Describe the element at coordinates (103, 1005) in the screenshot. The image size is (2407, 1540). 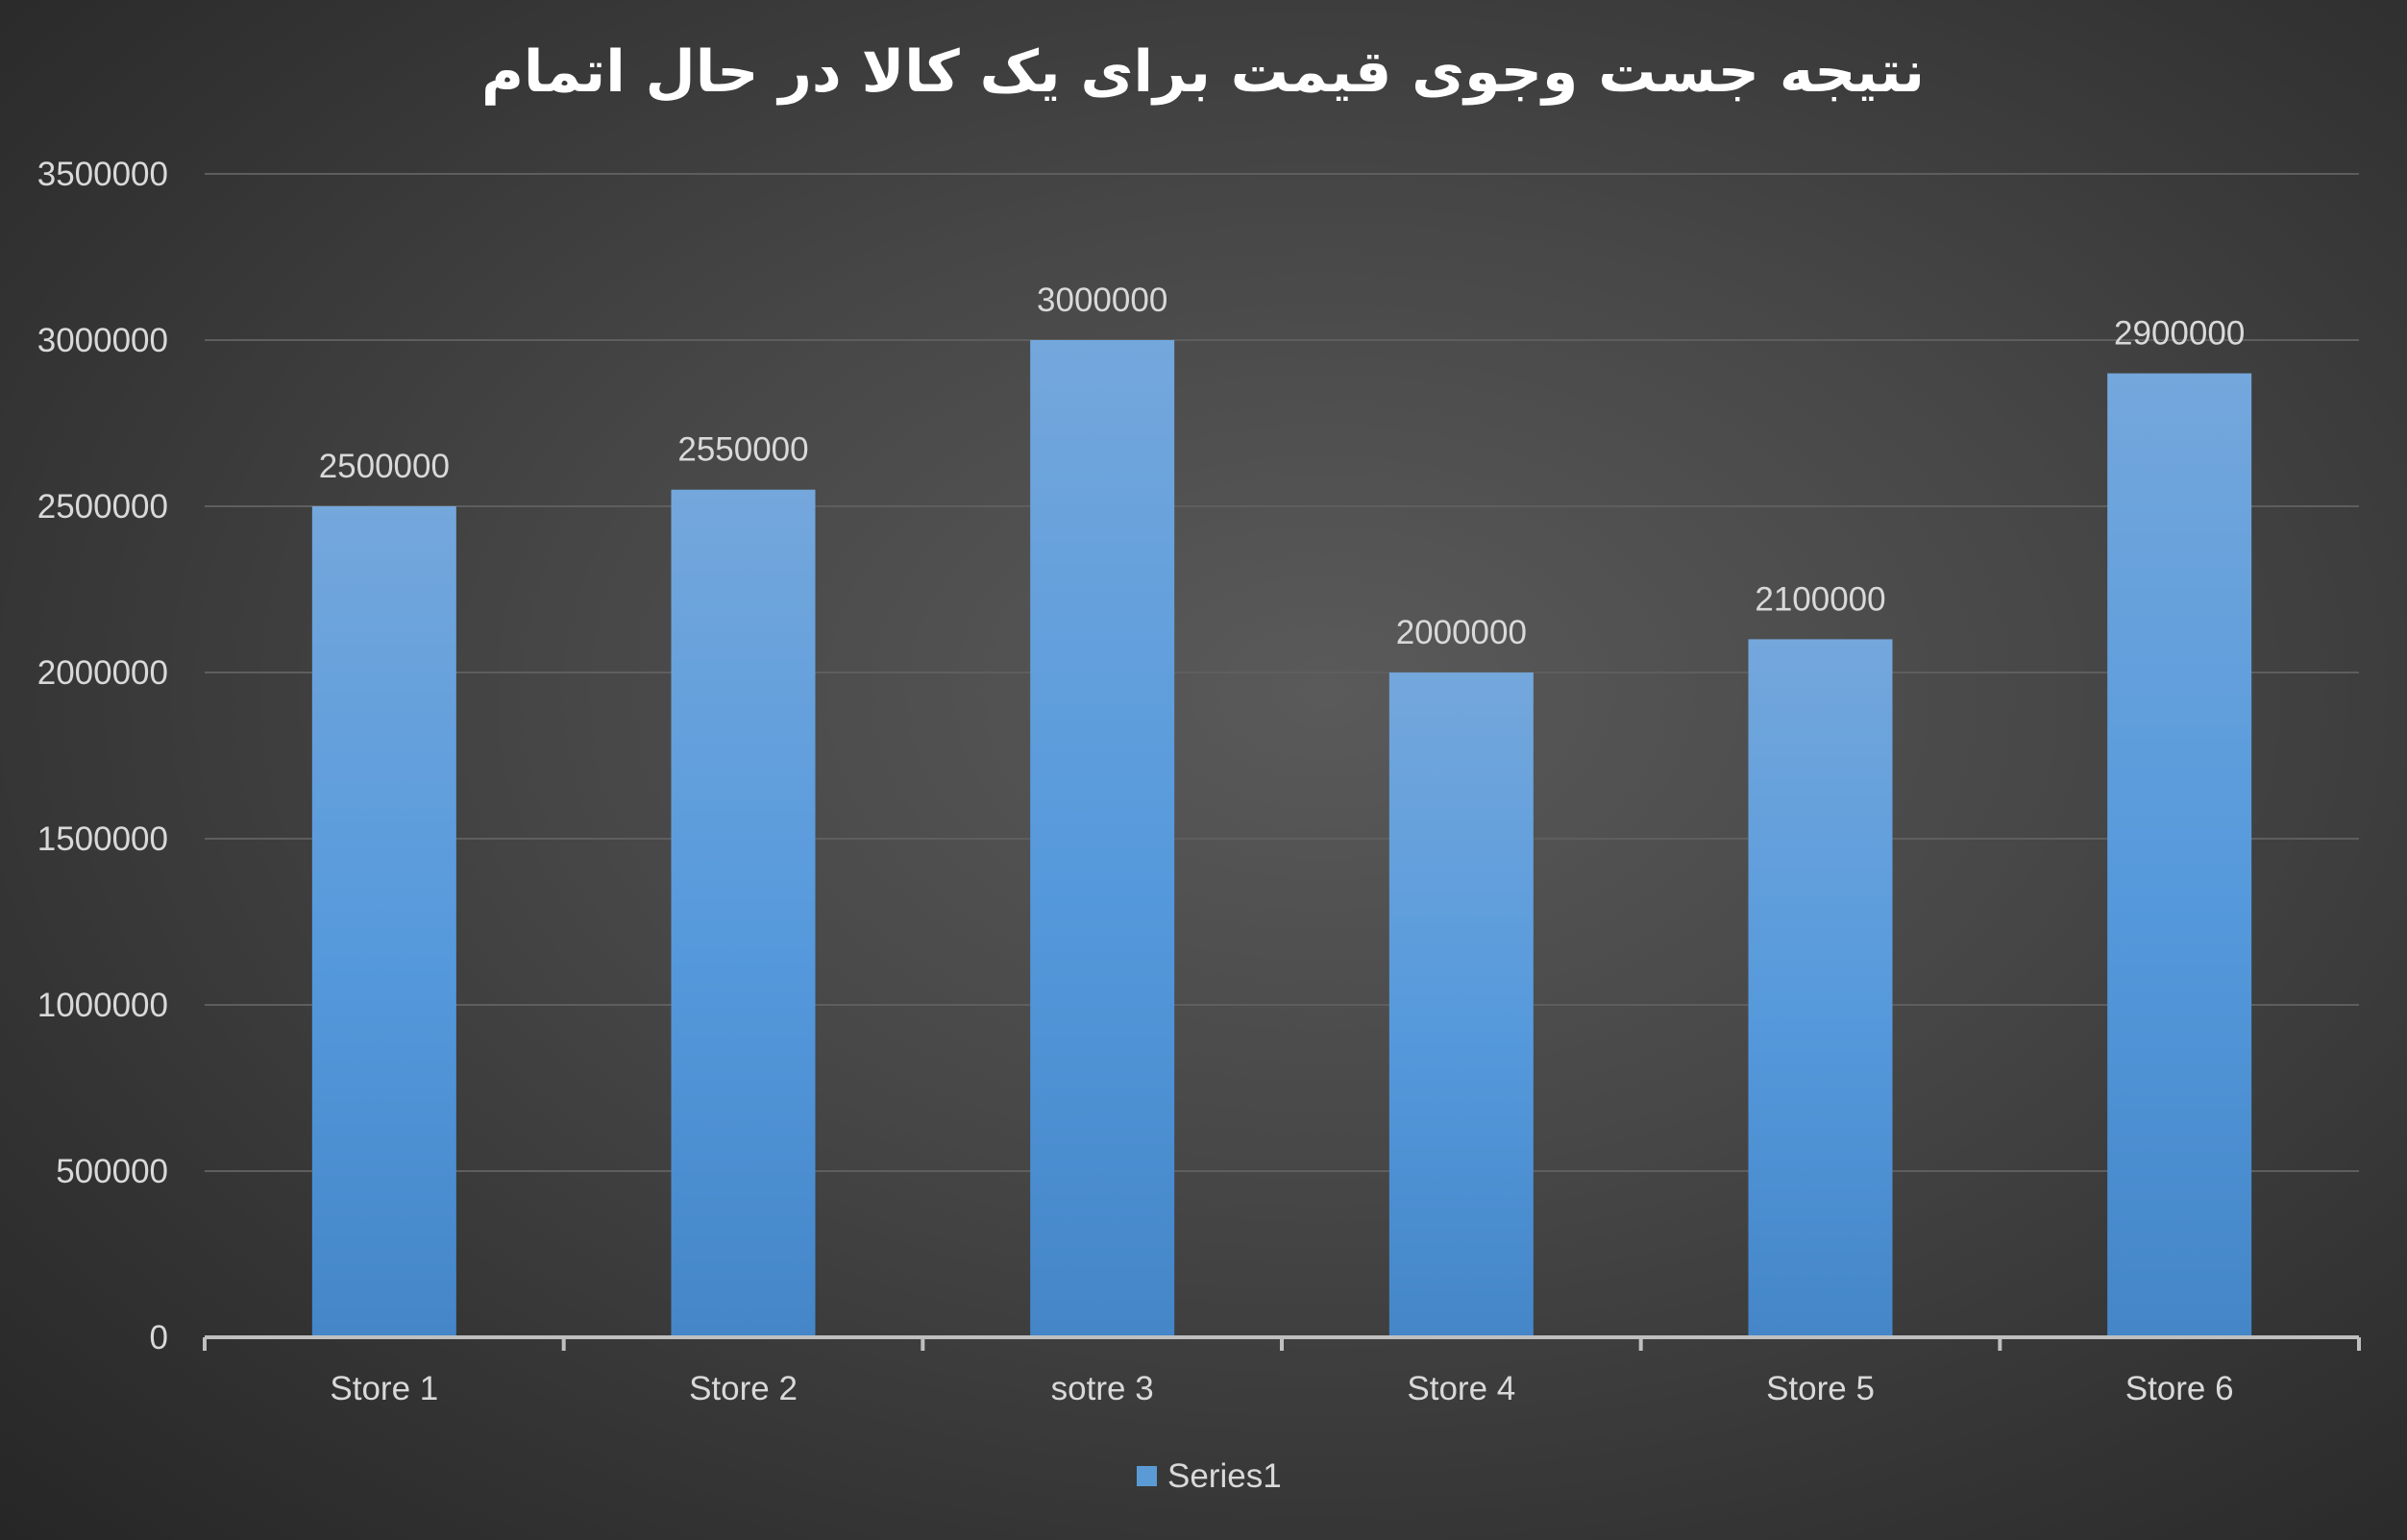
I see `y-tick-label: 1000000` at that location.